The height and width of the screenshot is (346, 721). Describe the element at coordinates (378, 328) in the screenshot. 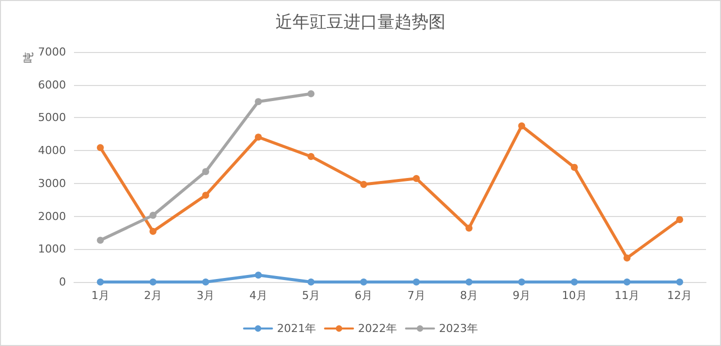

I see `legend-label: 2022年` at that location.